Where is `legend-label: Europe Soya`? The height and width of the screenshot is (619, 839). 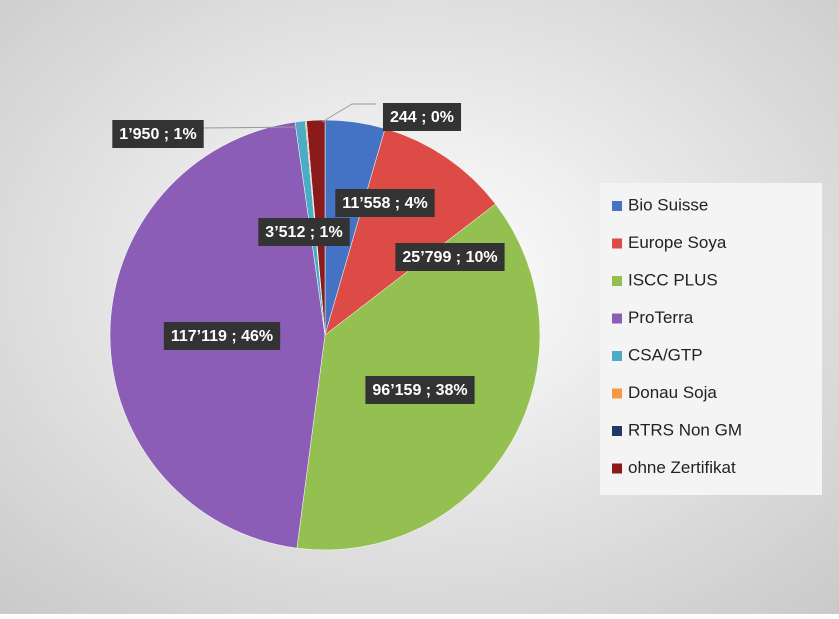
legend-label: Europe Soya is located at coordinates (677, 242).